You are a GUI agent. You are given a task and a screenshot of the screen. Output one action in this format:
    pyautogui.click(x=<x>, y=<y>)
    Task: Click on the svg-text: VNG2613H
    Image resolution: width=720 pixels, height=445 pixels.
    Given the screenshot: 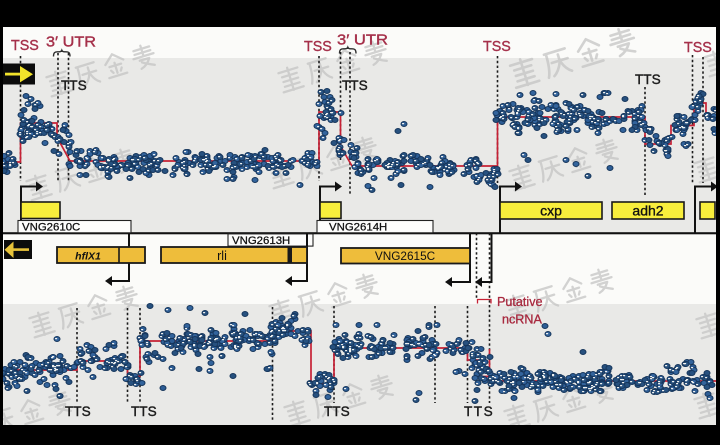 What is the action you would take?
    pyautogui.click(x=261, y=241)
    